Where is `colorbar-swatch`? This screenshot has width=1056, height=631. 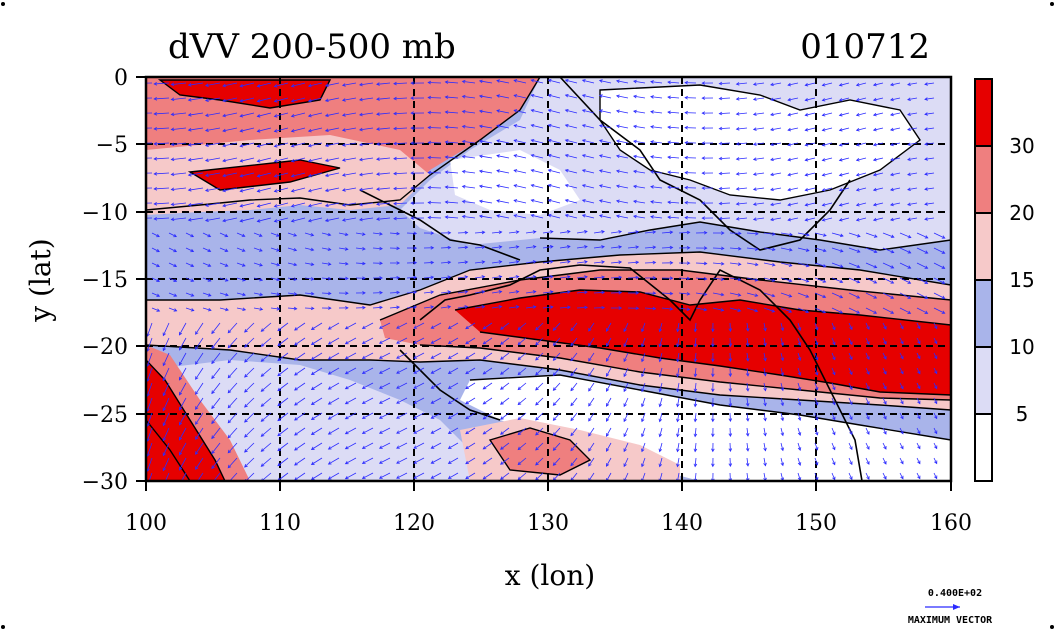 colorbar-swatch is located at coordinates (983, 447).